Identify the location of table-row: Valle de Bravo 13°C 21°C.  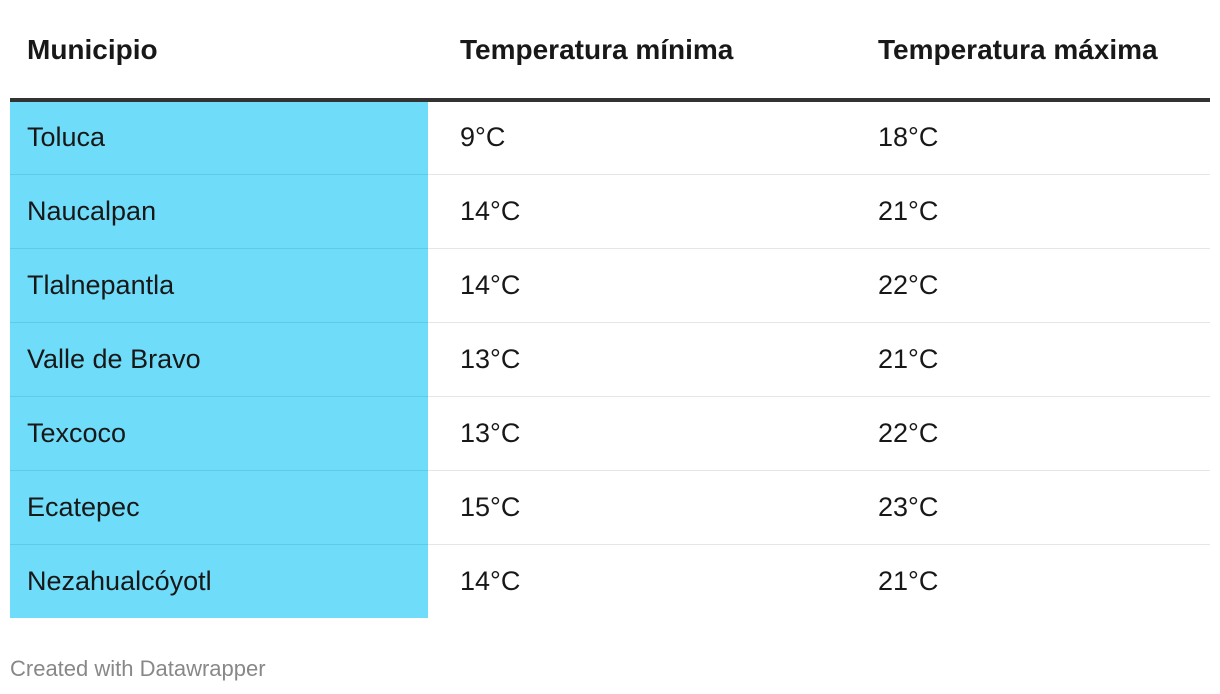
(610, 359).